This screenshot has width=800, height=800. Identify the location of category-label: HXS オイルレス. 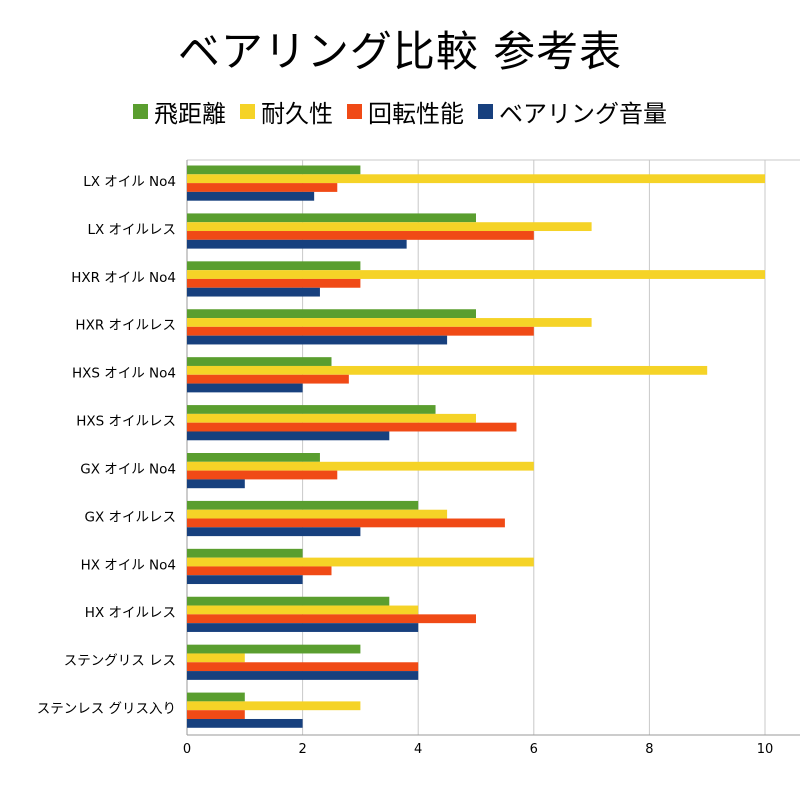
(126, 422).